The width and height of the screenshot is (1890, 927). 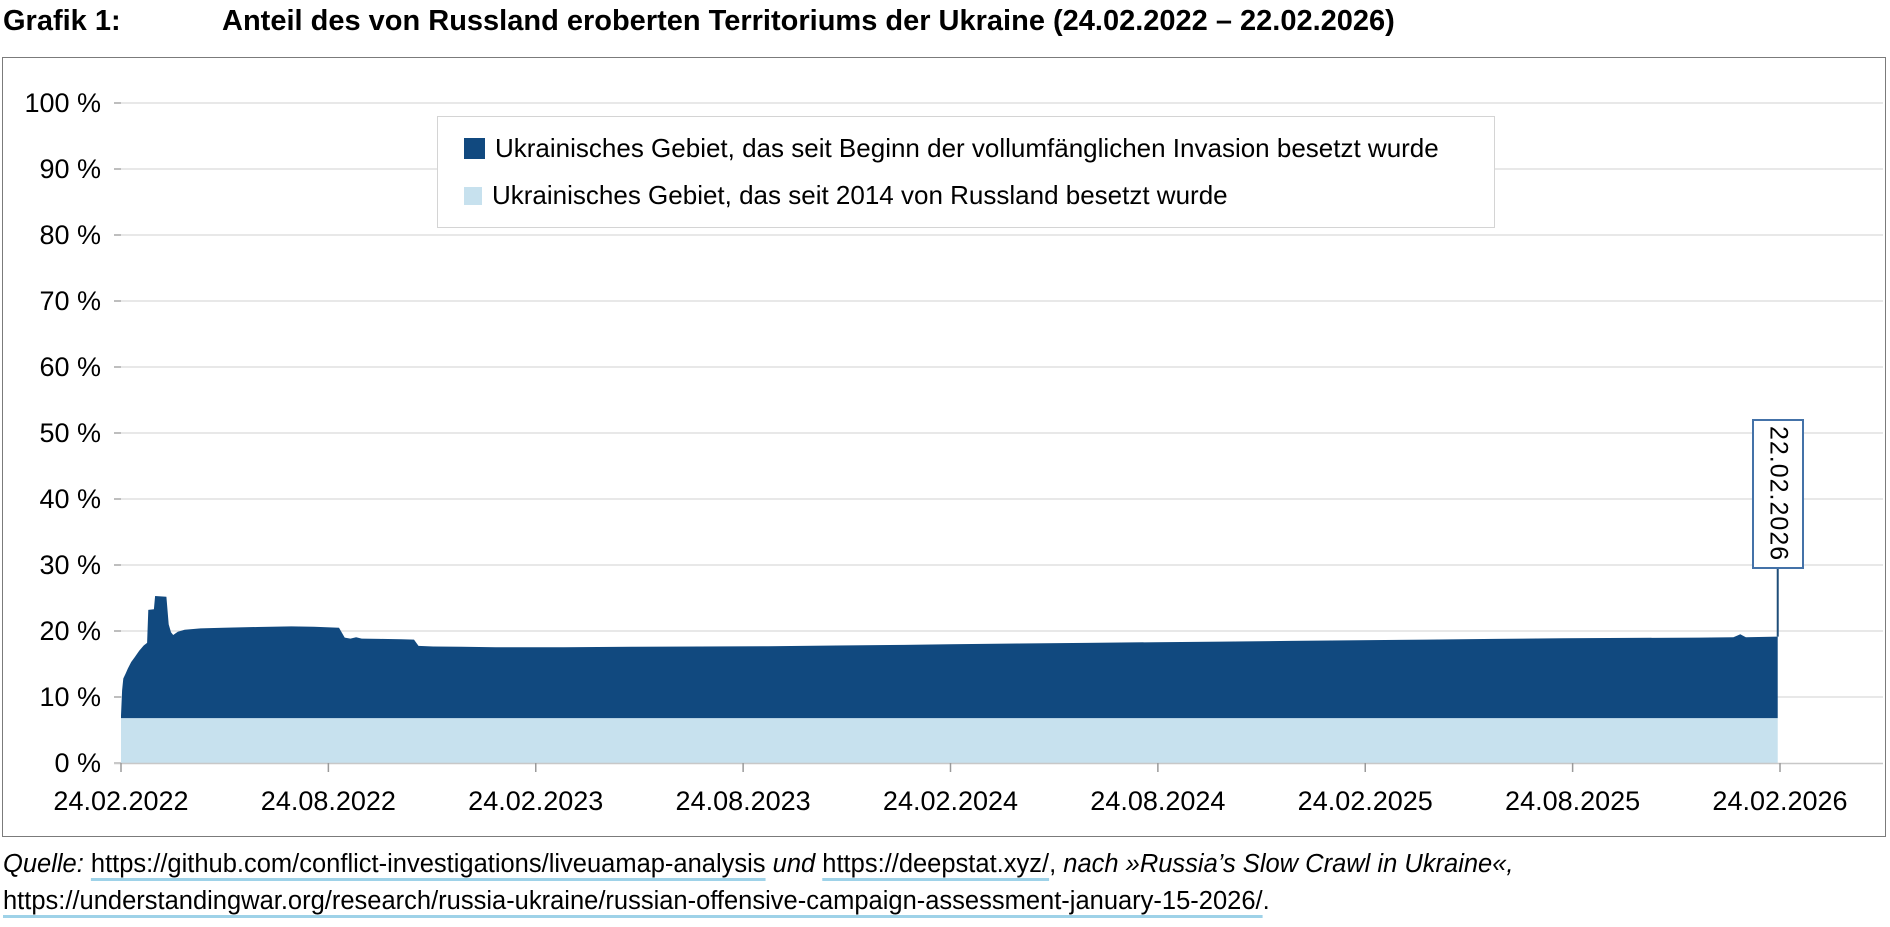 What do you see at coordinates (70, 235) in the screenshot?
I see `y-tick-label: 80 %` at bounding box center [70, 235].